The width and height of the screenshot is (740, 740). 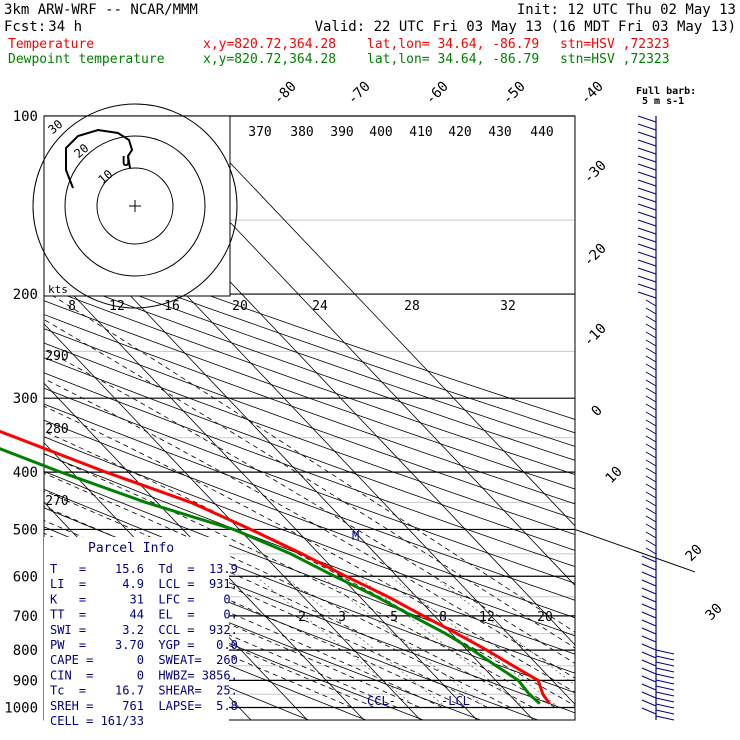 What do you see at coordinates (459, 132) in the screenshot?
I see `theta-label: 420` at bounding box center [459, 132].